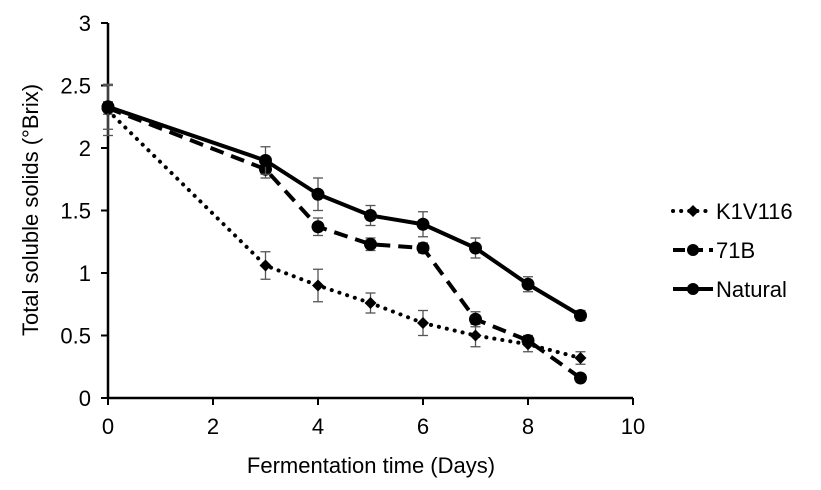 The width and height of the screenshot is (821, 490). Describe the element at coordinates (318, 426) in the screenshot. I see `x-tick-label: 4` at that location.